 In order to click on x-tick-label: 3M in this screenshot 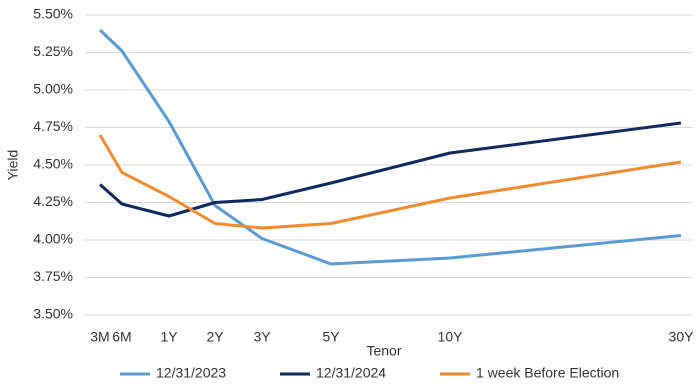, I will do `click(99, 337)`.